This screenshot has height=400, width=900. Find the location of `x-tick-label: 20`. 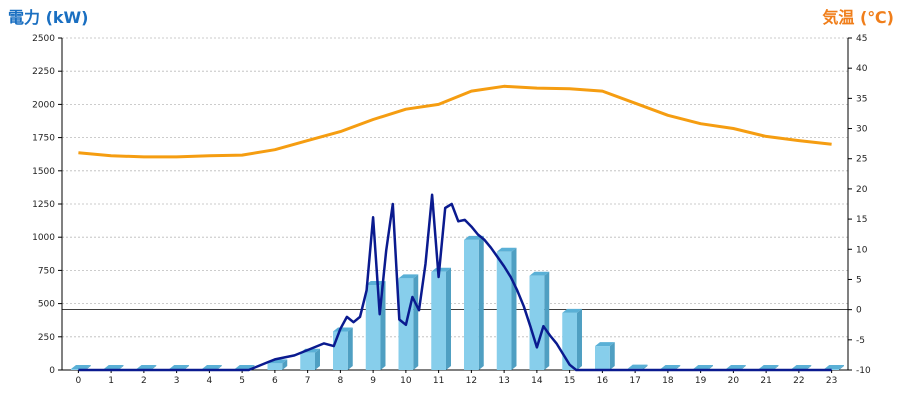

x-tick-label: 20 is located at coordinates (734, 381).